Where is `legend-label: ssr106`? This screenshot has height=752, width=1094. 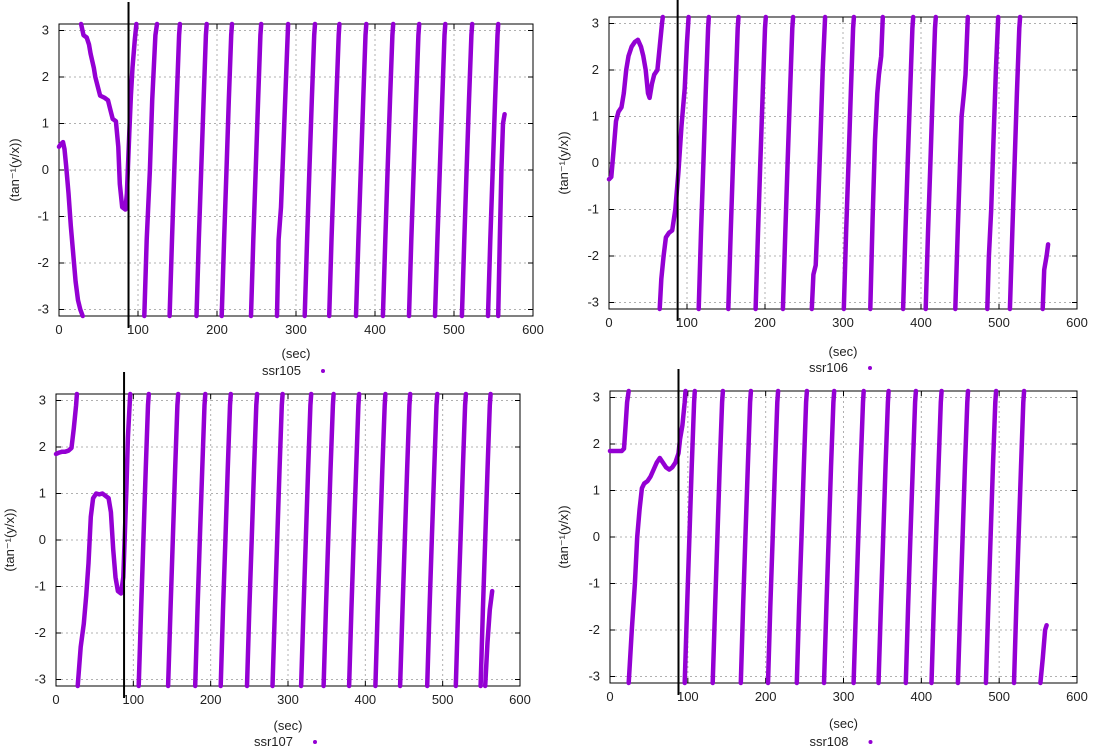 legend-label: ssr106 is located at coordinates (828, 367).